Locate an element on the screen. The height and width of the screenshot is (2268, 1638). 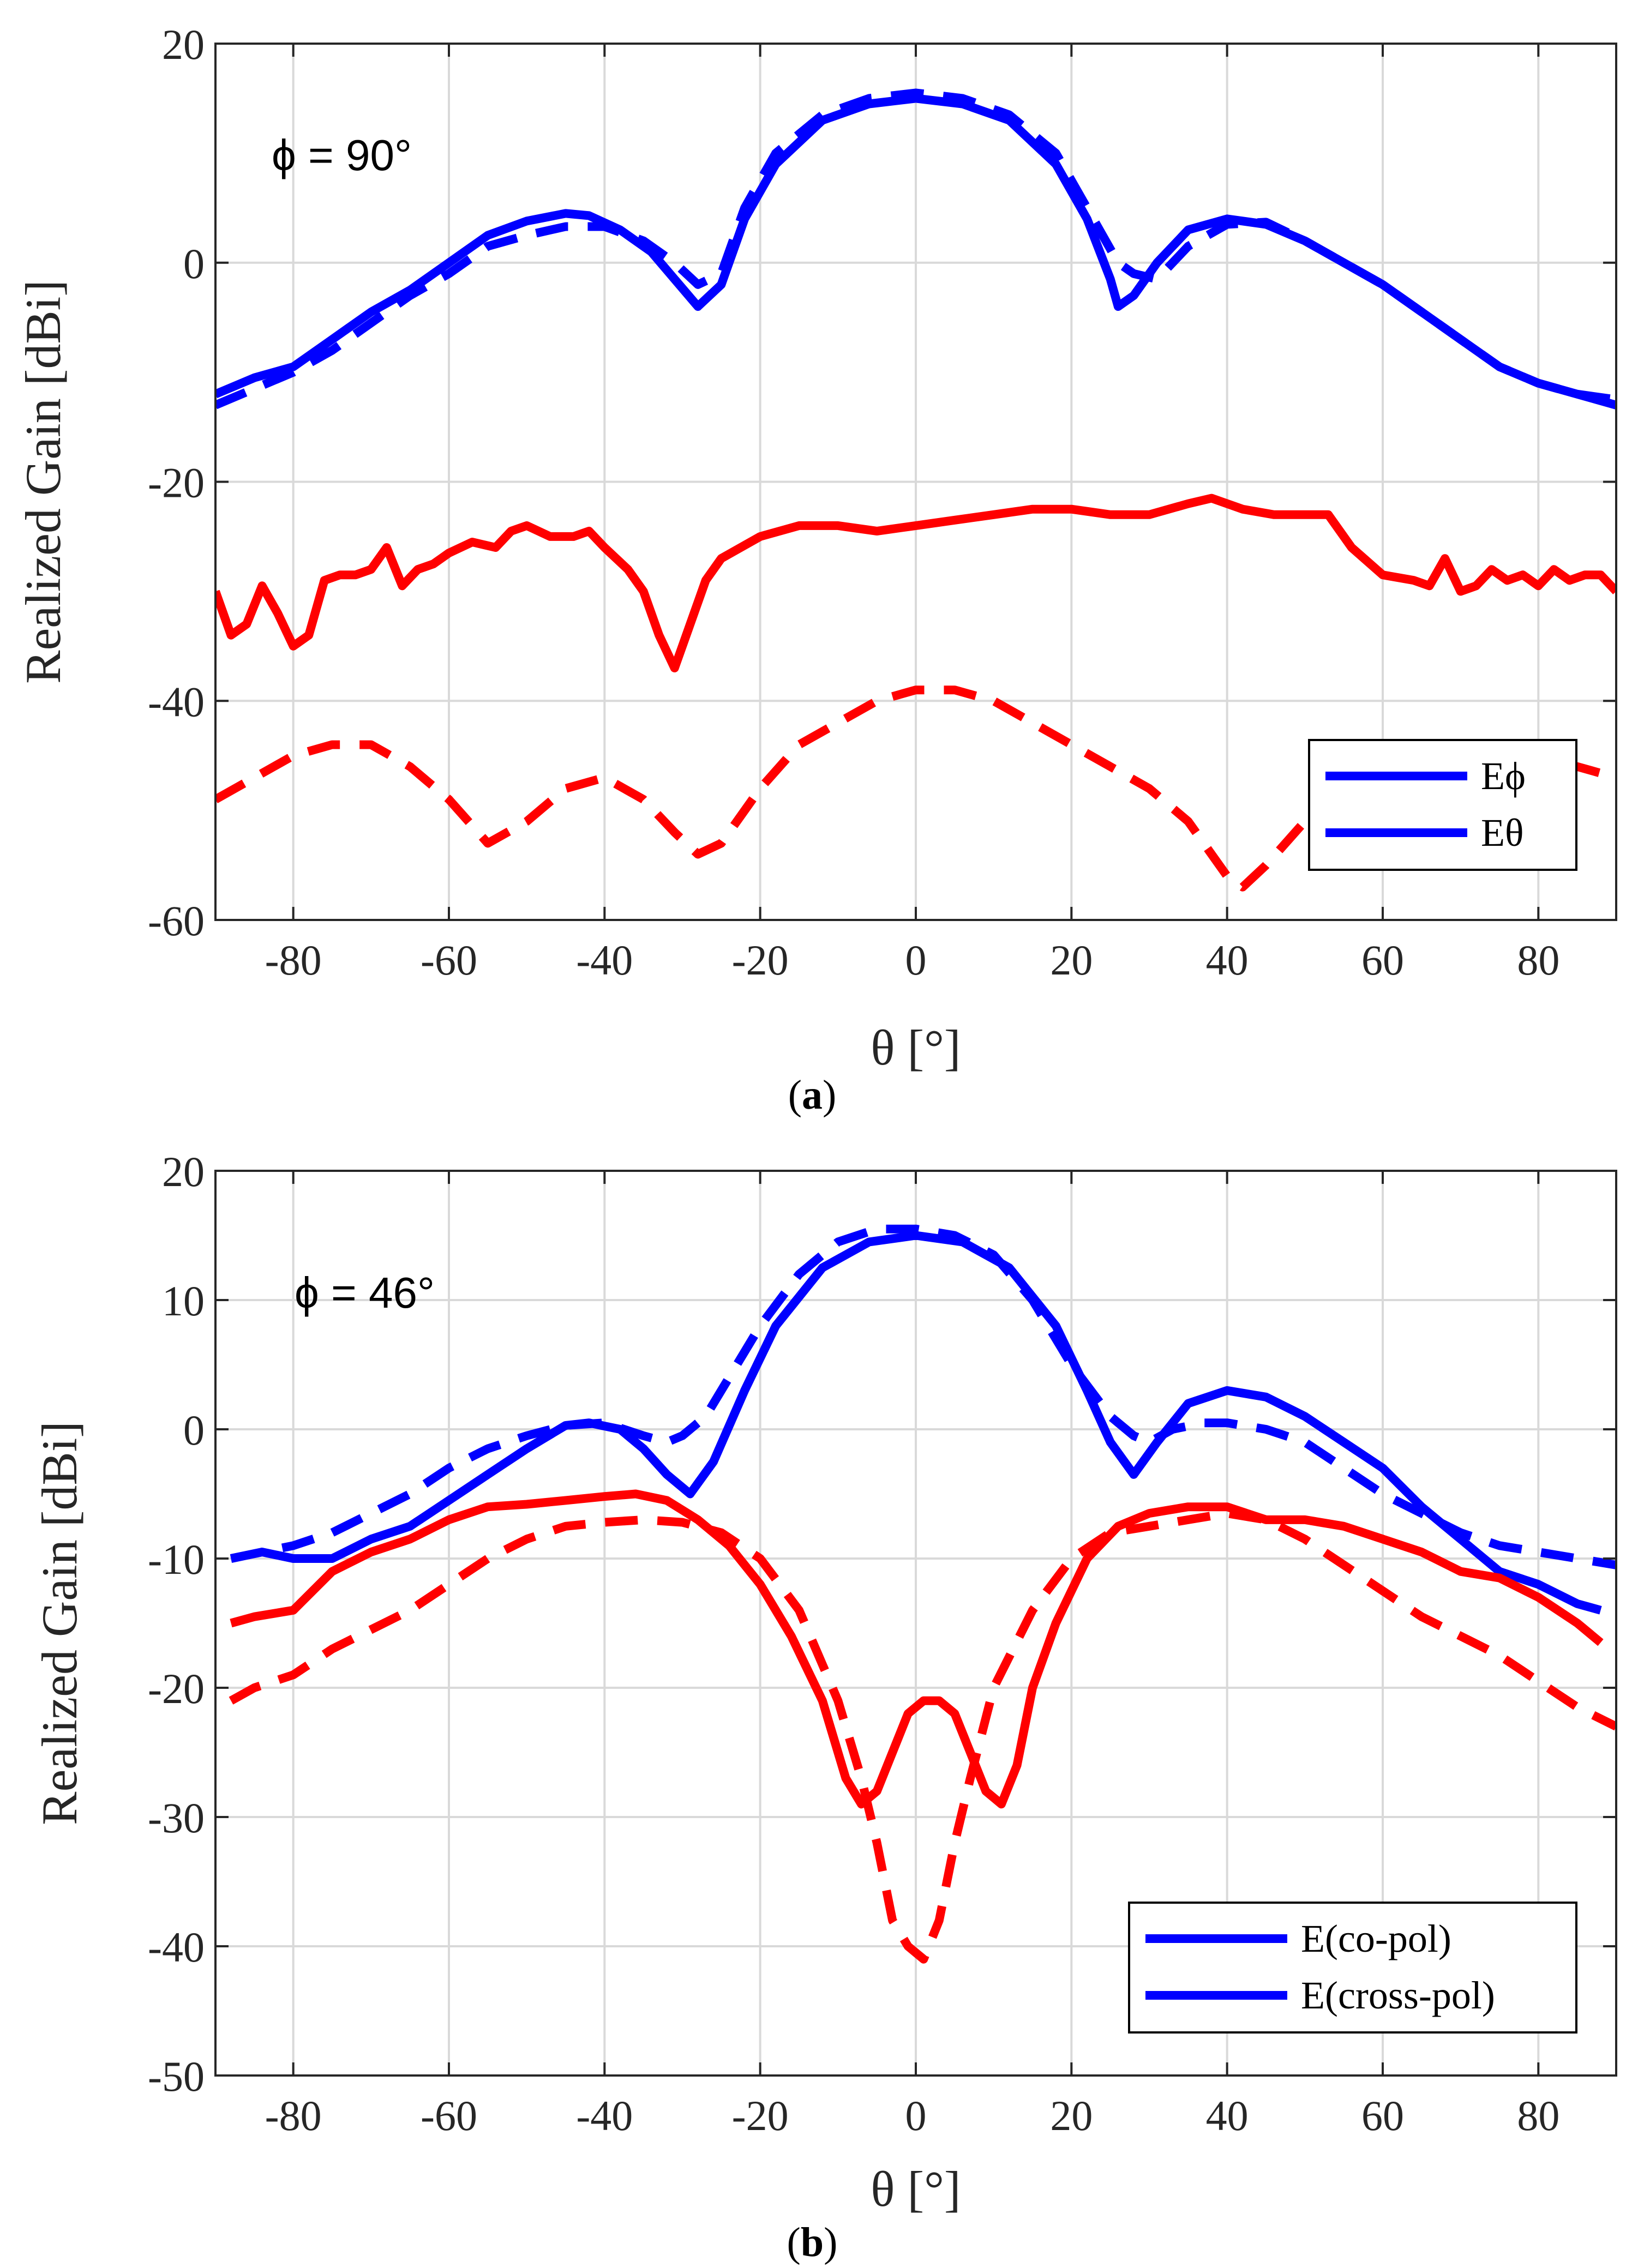
caption-letter: a is located at coordinates (812, 1095).